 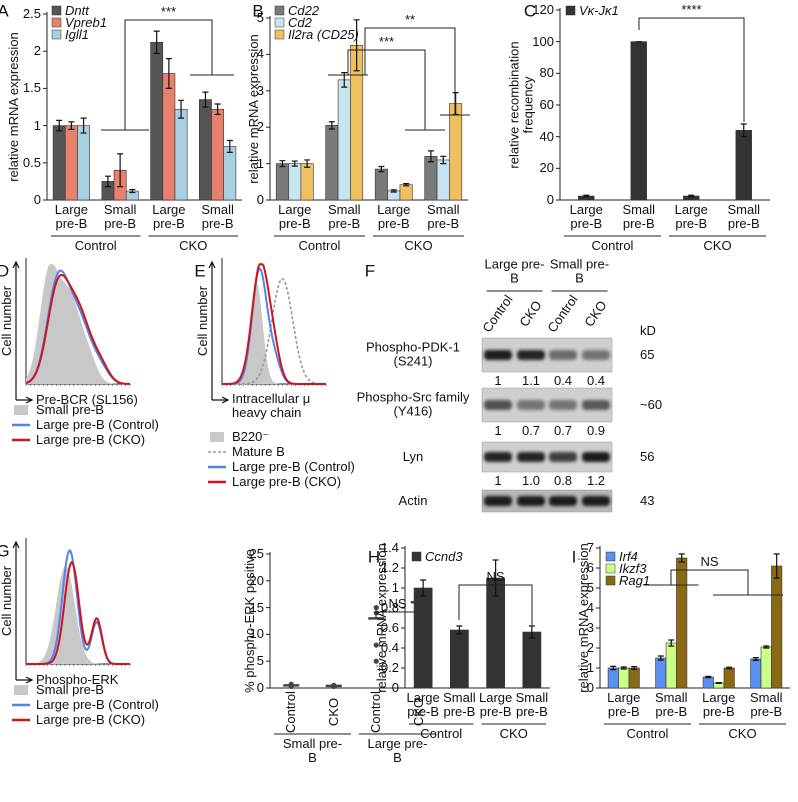 What do you see at coordinates (633, 568) in the screenshot?
I see `legend-label: Ikzf3` at bounding box center [633, 568].